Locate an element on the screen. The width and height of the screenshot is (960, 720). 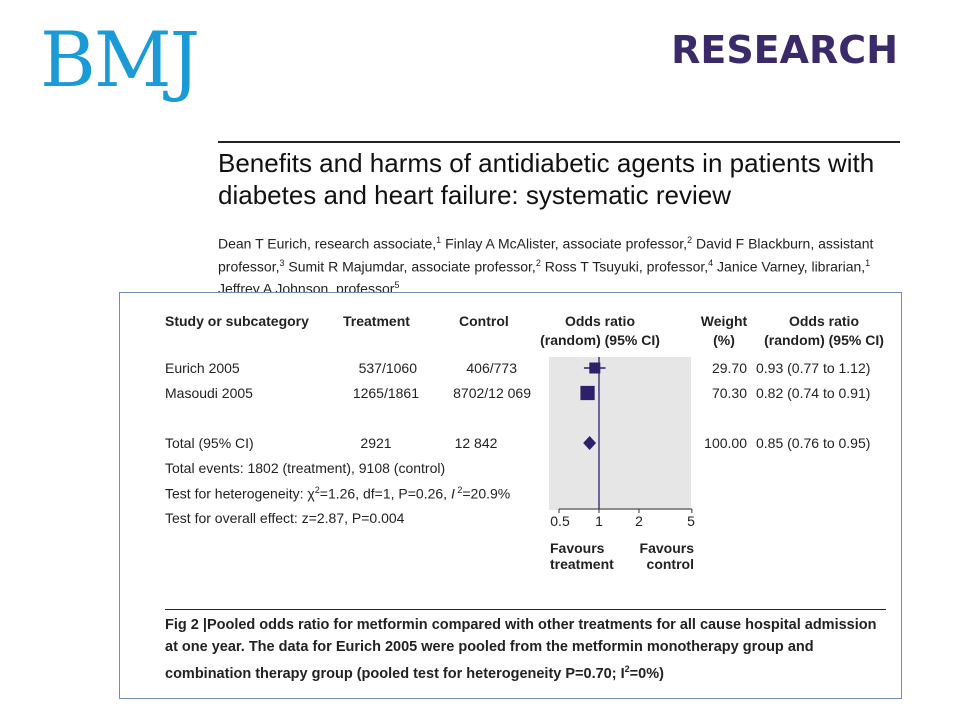
bmj-logo: BMJ is located at coordinates (120, 59).